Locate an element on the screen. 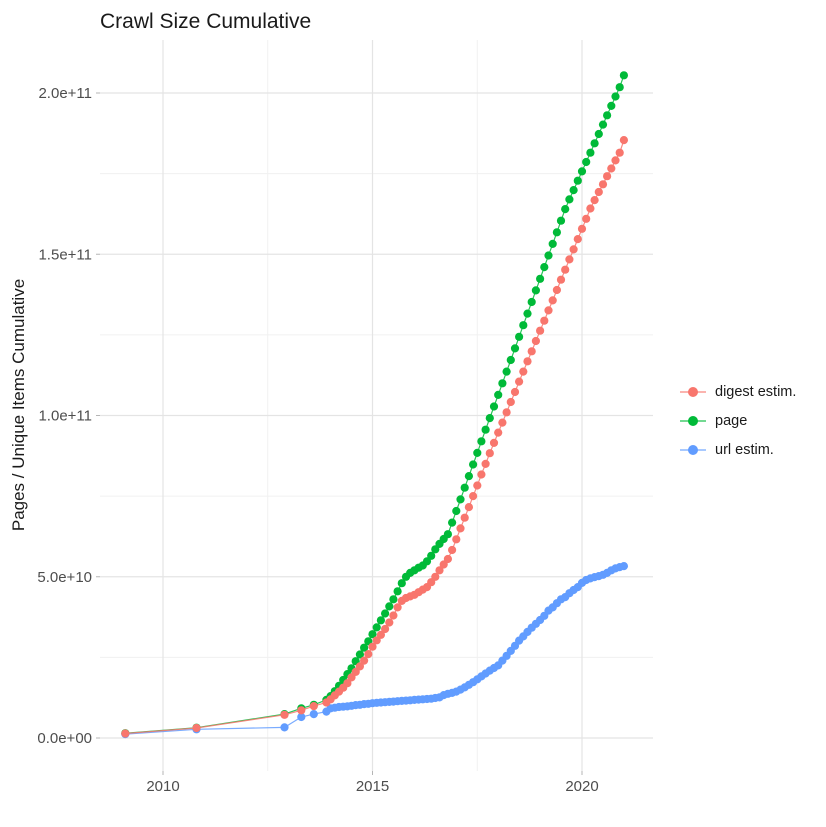 The image size is (826, 827). legend-item-page: page is located at coordinates (738, 420).